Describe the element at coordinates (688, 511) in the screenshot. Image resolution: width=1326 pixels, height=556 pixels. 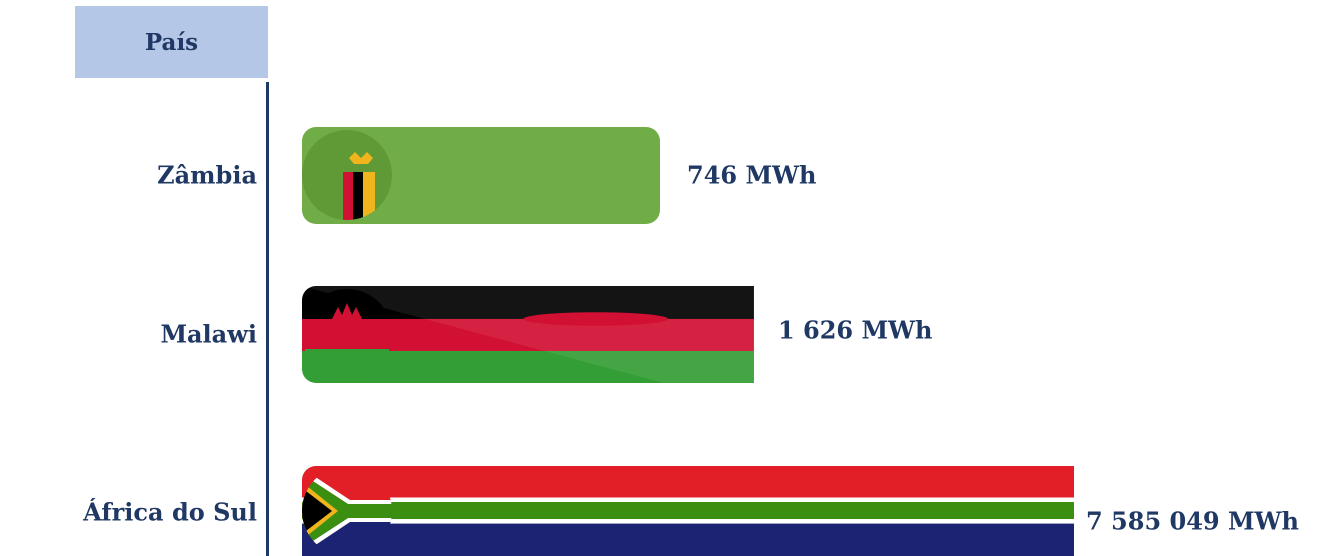
I see `bar-south-africa` at that location.